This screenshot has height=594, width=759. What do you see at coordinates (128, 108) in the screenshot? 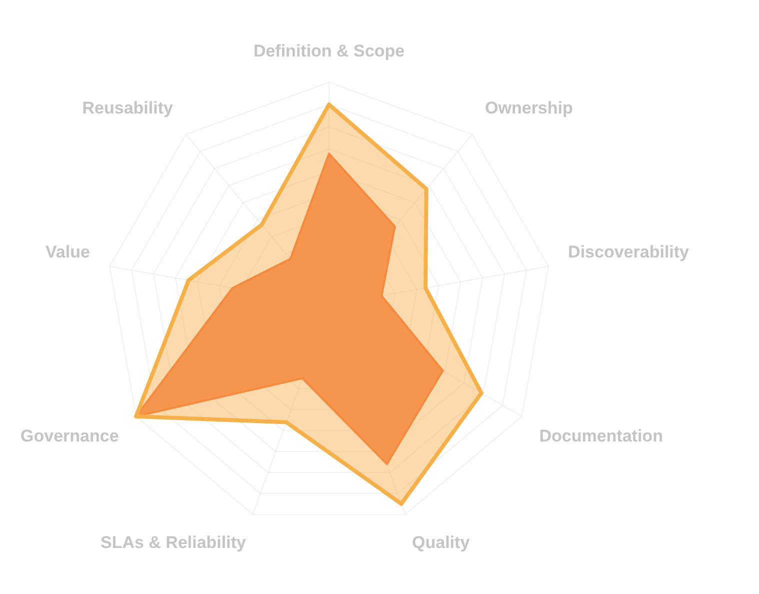
I see `spoke-label: Reusability` at bounding box center [128, 108].